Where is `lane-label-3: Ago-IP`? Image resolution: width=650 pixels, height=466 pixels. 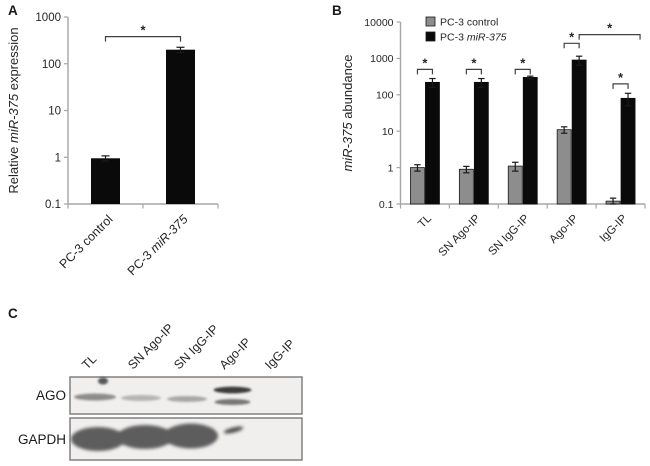 lane-label-3: Ago-IP is located at coordinates (235, 353).